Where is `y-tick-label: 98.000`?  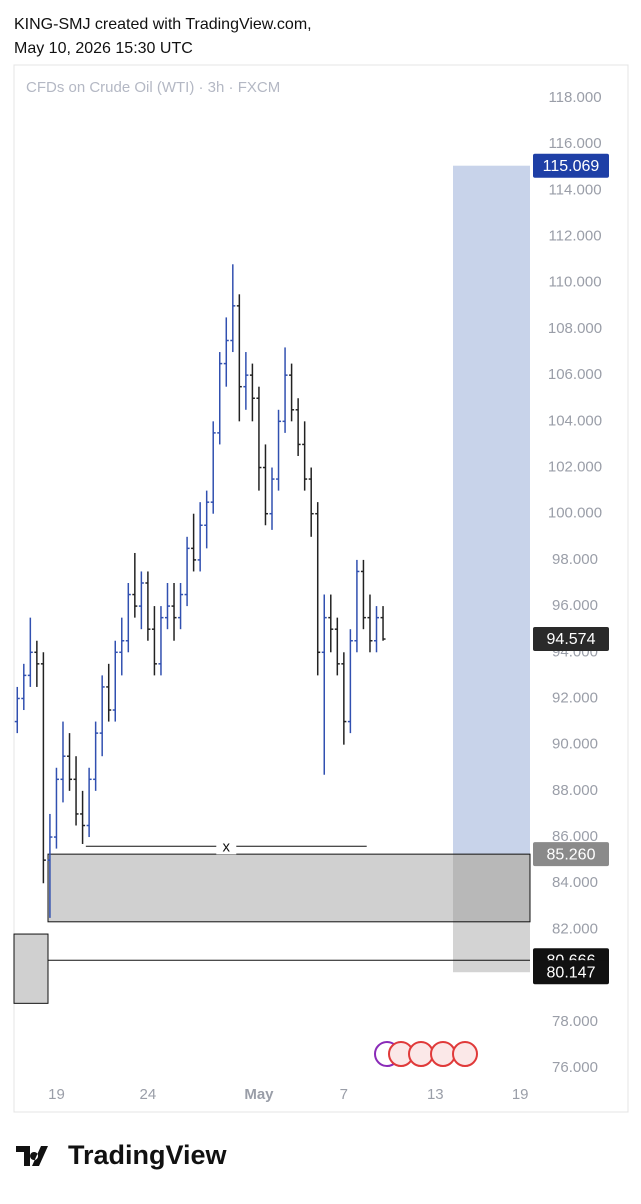
y-tick-label: 98.000 is located at coordinates (575, 559).